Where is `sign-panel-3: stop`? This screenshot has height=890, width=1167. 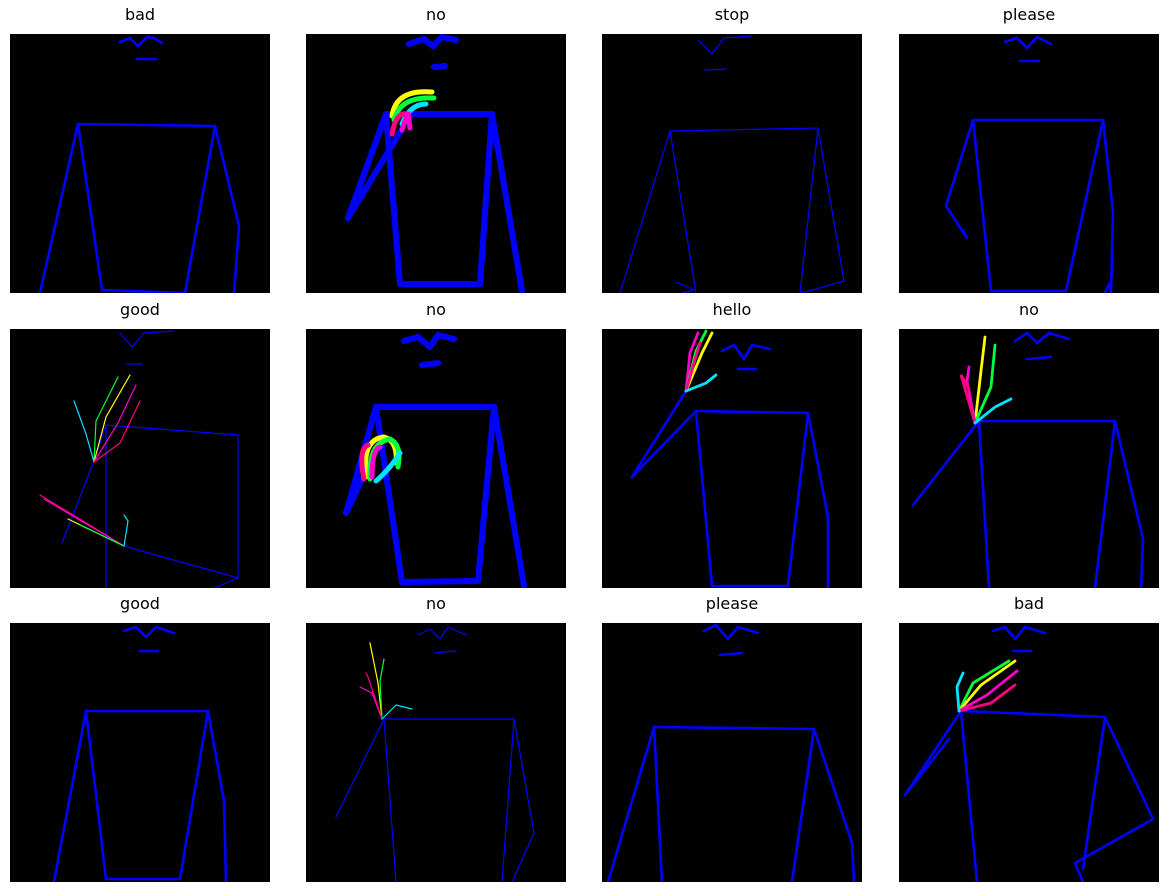 sign-panel-3: stop is located at coordinates (732, 150).